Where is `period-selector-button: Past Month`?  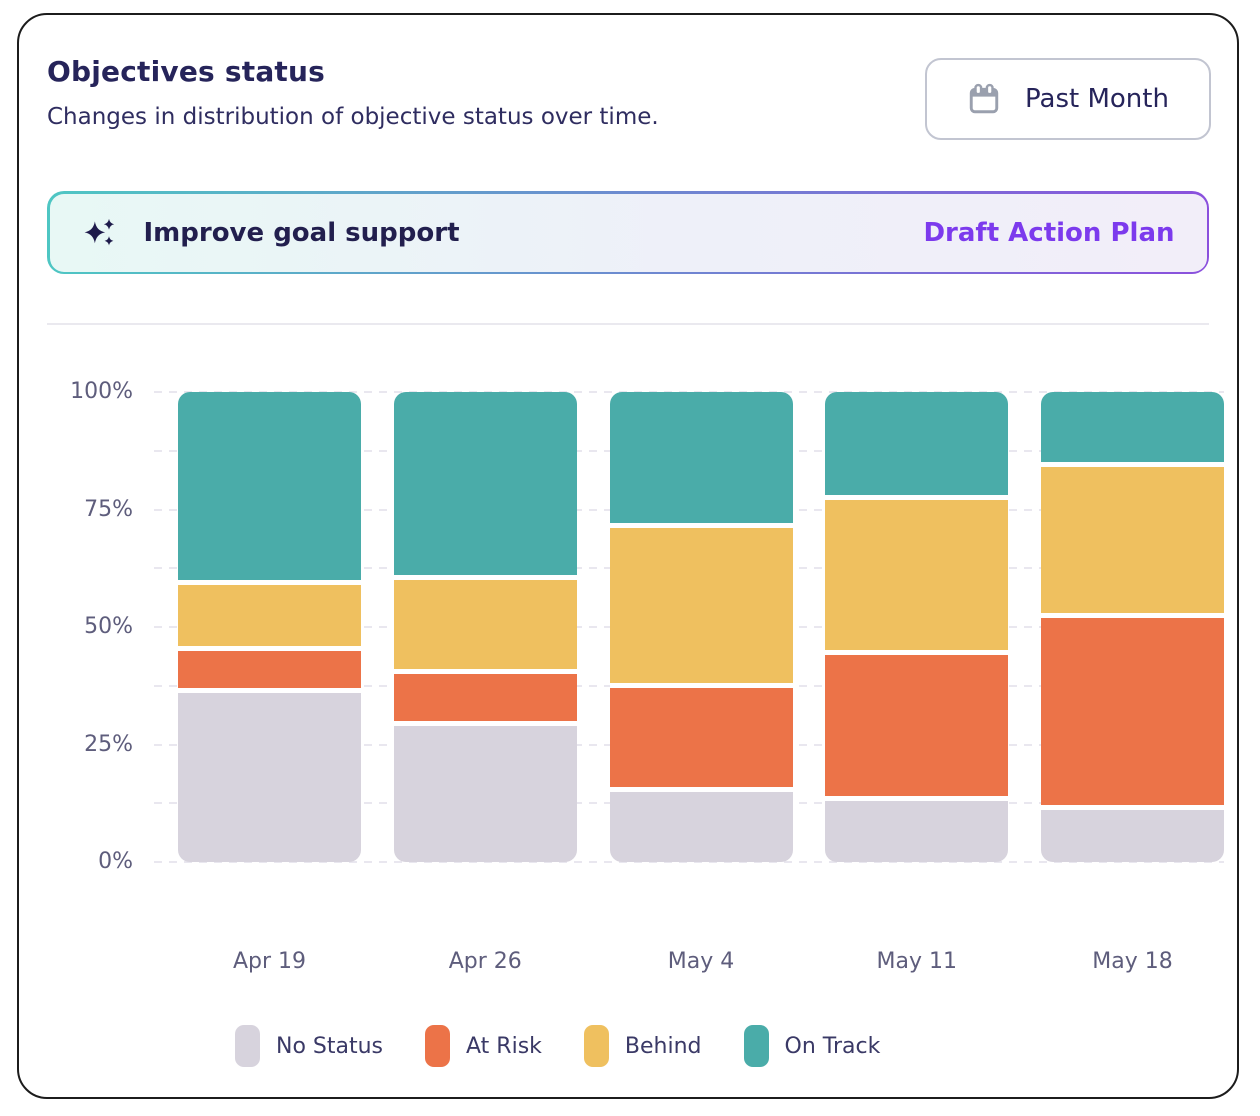 period-selector-button: Past Month is located at coordinates (1068, 99).